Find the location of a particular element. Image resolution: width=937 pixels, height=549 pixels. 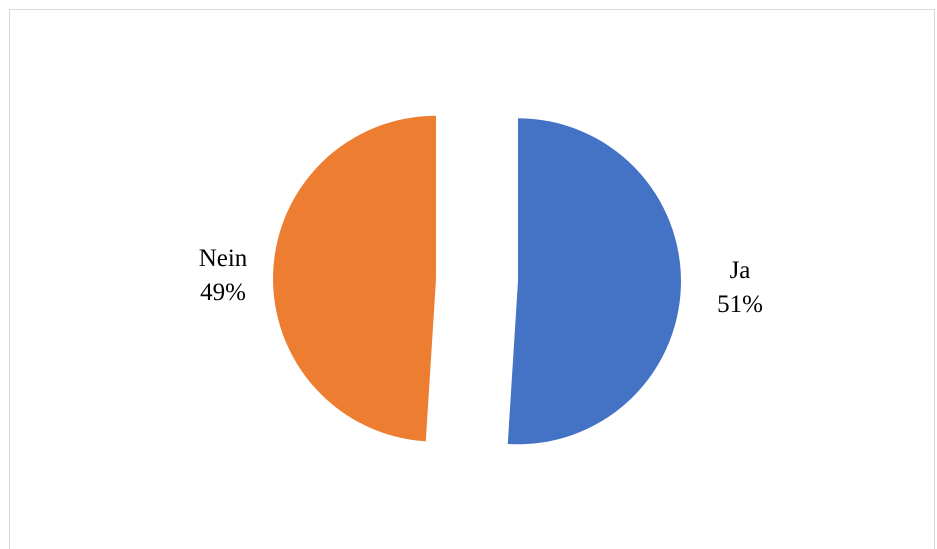

pie-slice-nein is located at coordinates (355, 278).